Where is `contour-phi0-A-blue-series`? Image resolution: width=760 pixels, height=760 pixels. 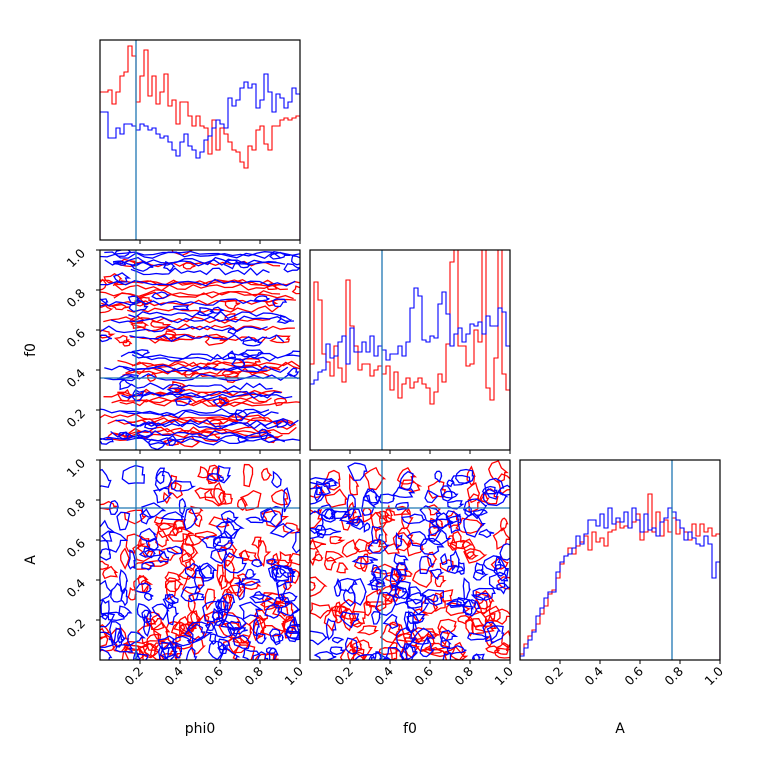
contour-phi0-A-blue-series is located at coordinates (200, 562).